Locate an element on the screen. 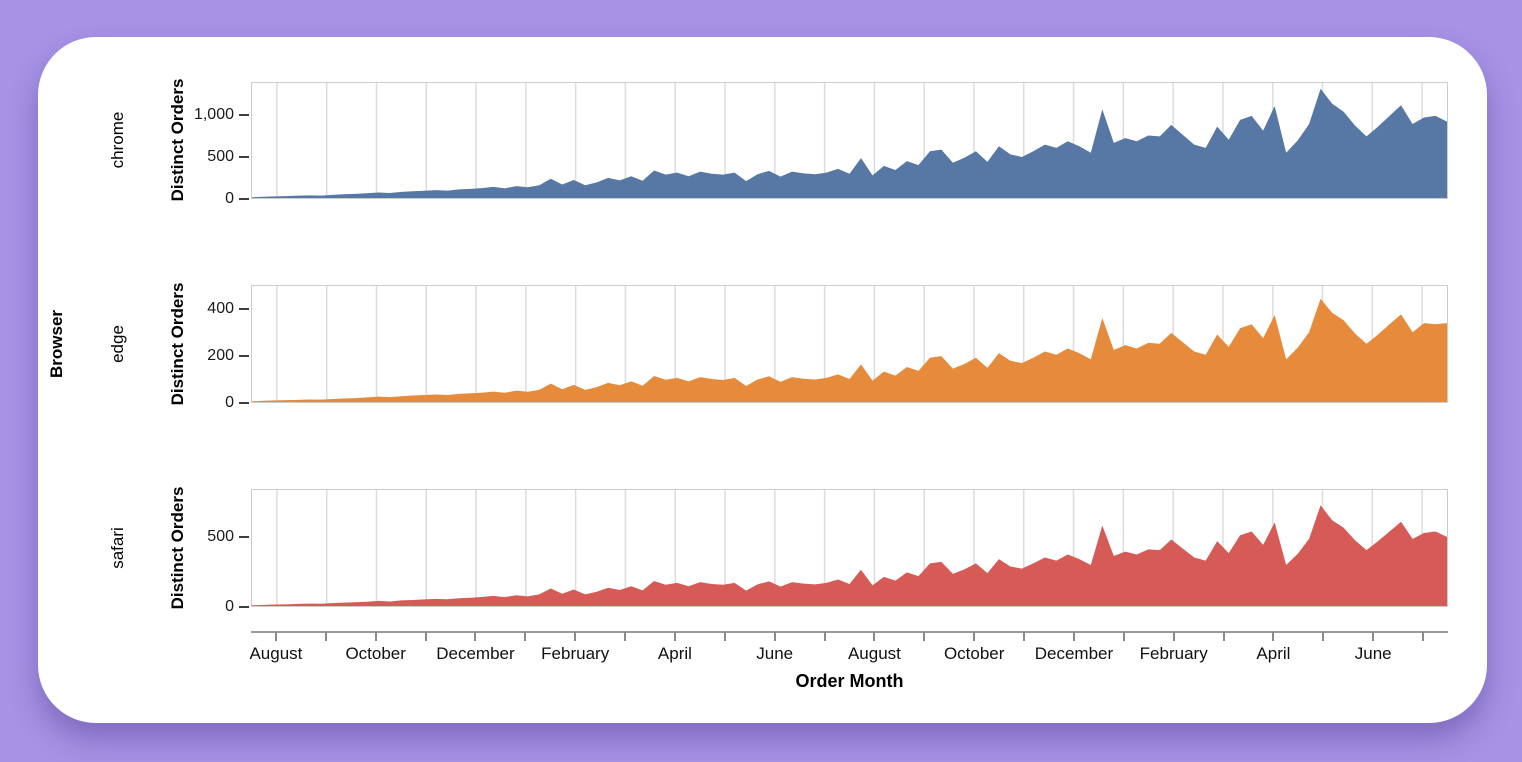 The height and width of the screenshot is (762, 1522). facet-label-safari: safari is located at coordinates (117, 548).